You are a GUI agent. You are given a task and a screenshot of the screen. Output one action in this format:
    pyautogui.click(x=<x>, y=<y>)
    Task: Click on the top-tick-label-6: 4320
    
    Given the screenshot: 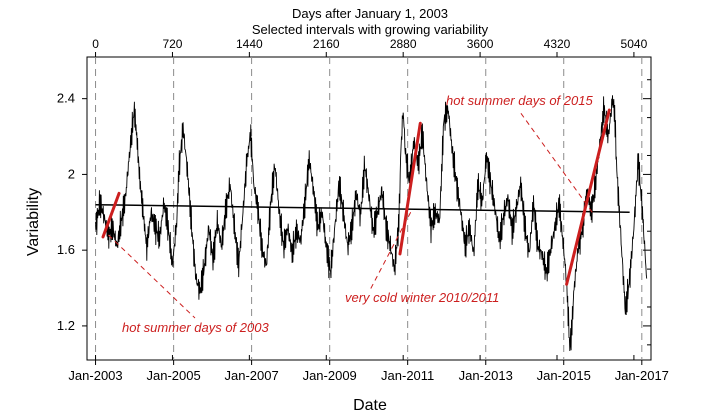 What is the action you would take?
    pyautogui.click(x=557, y=44)
    